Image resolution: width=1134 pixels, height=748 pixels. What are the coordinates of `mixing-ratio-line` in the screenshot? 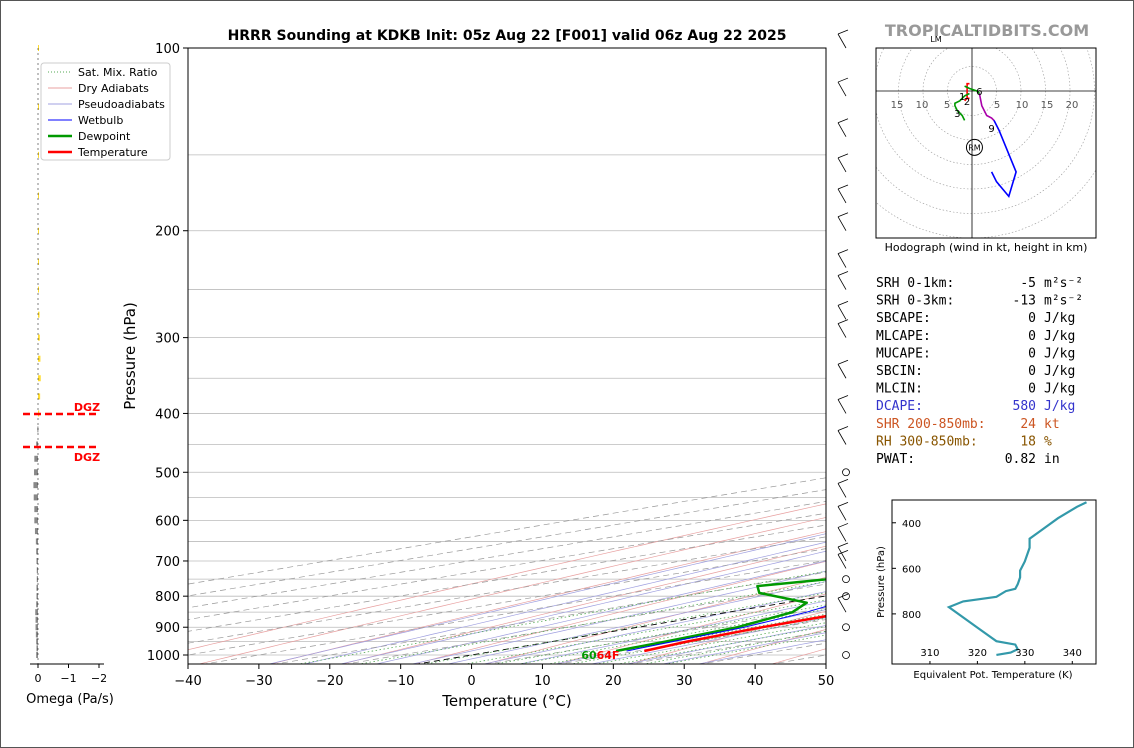 It's located at (591, 622).